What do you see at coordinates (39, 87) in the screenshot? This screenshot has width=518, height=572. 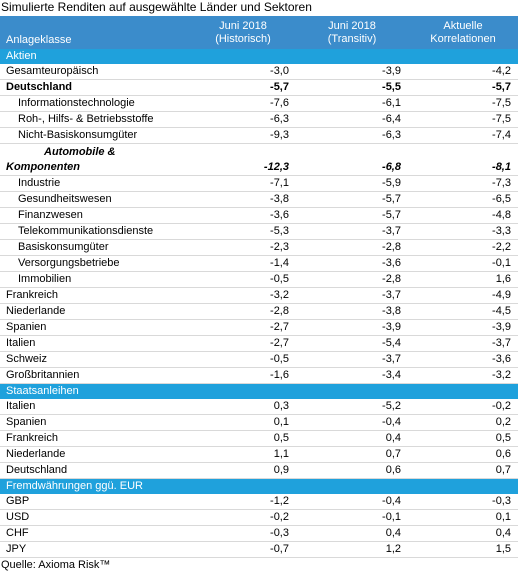 I see `row-label: Deutschland` at bounding box center [39, 87].